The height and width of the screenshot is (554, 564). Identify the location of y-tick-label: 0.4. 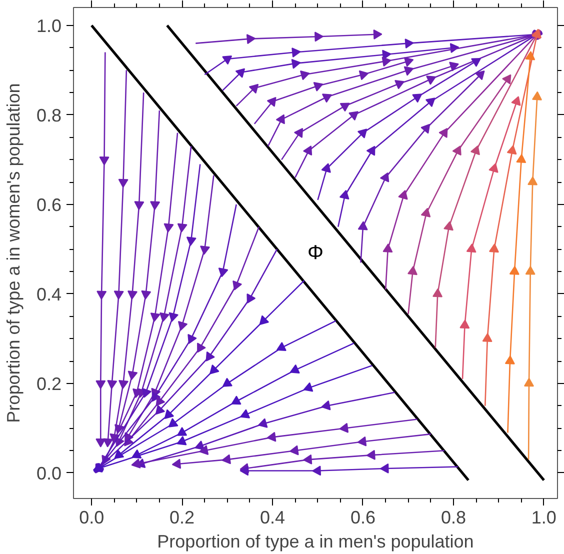
(49, 294).